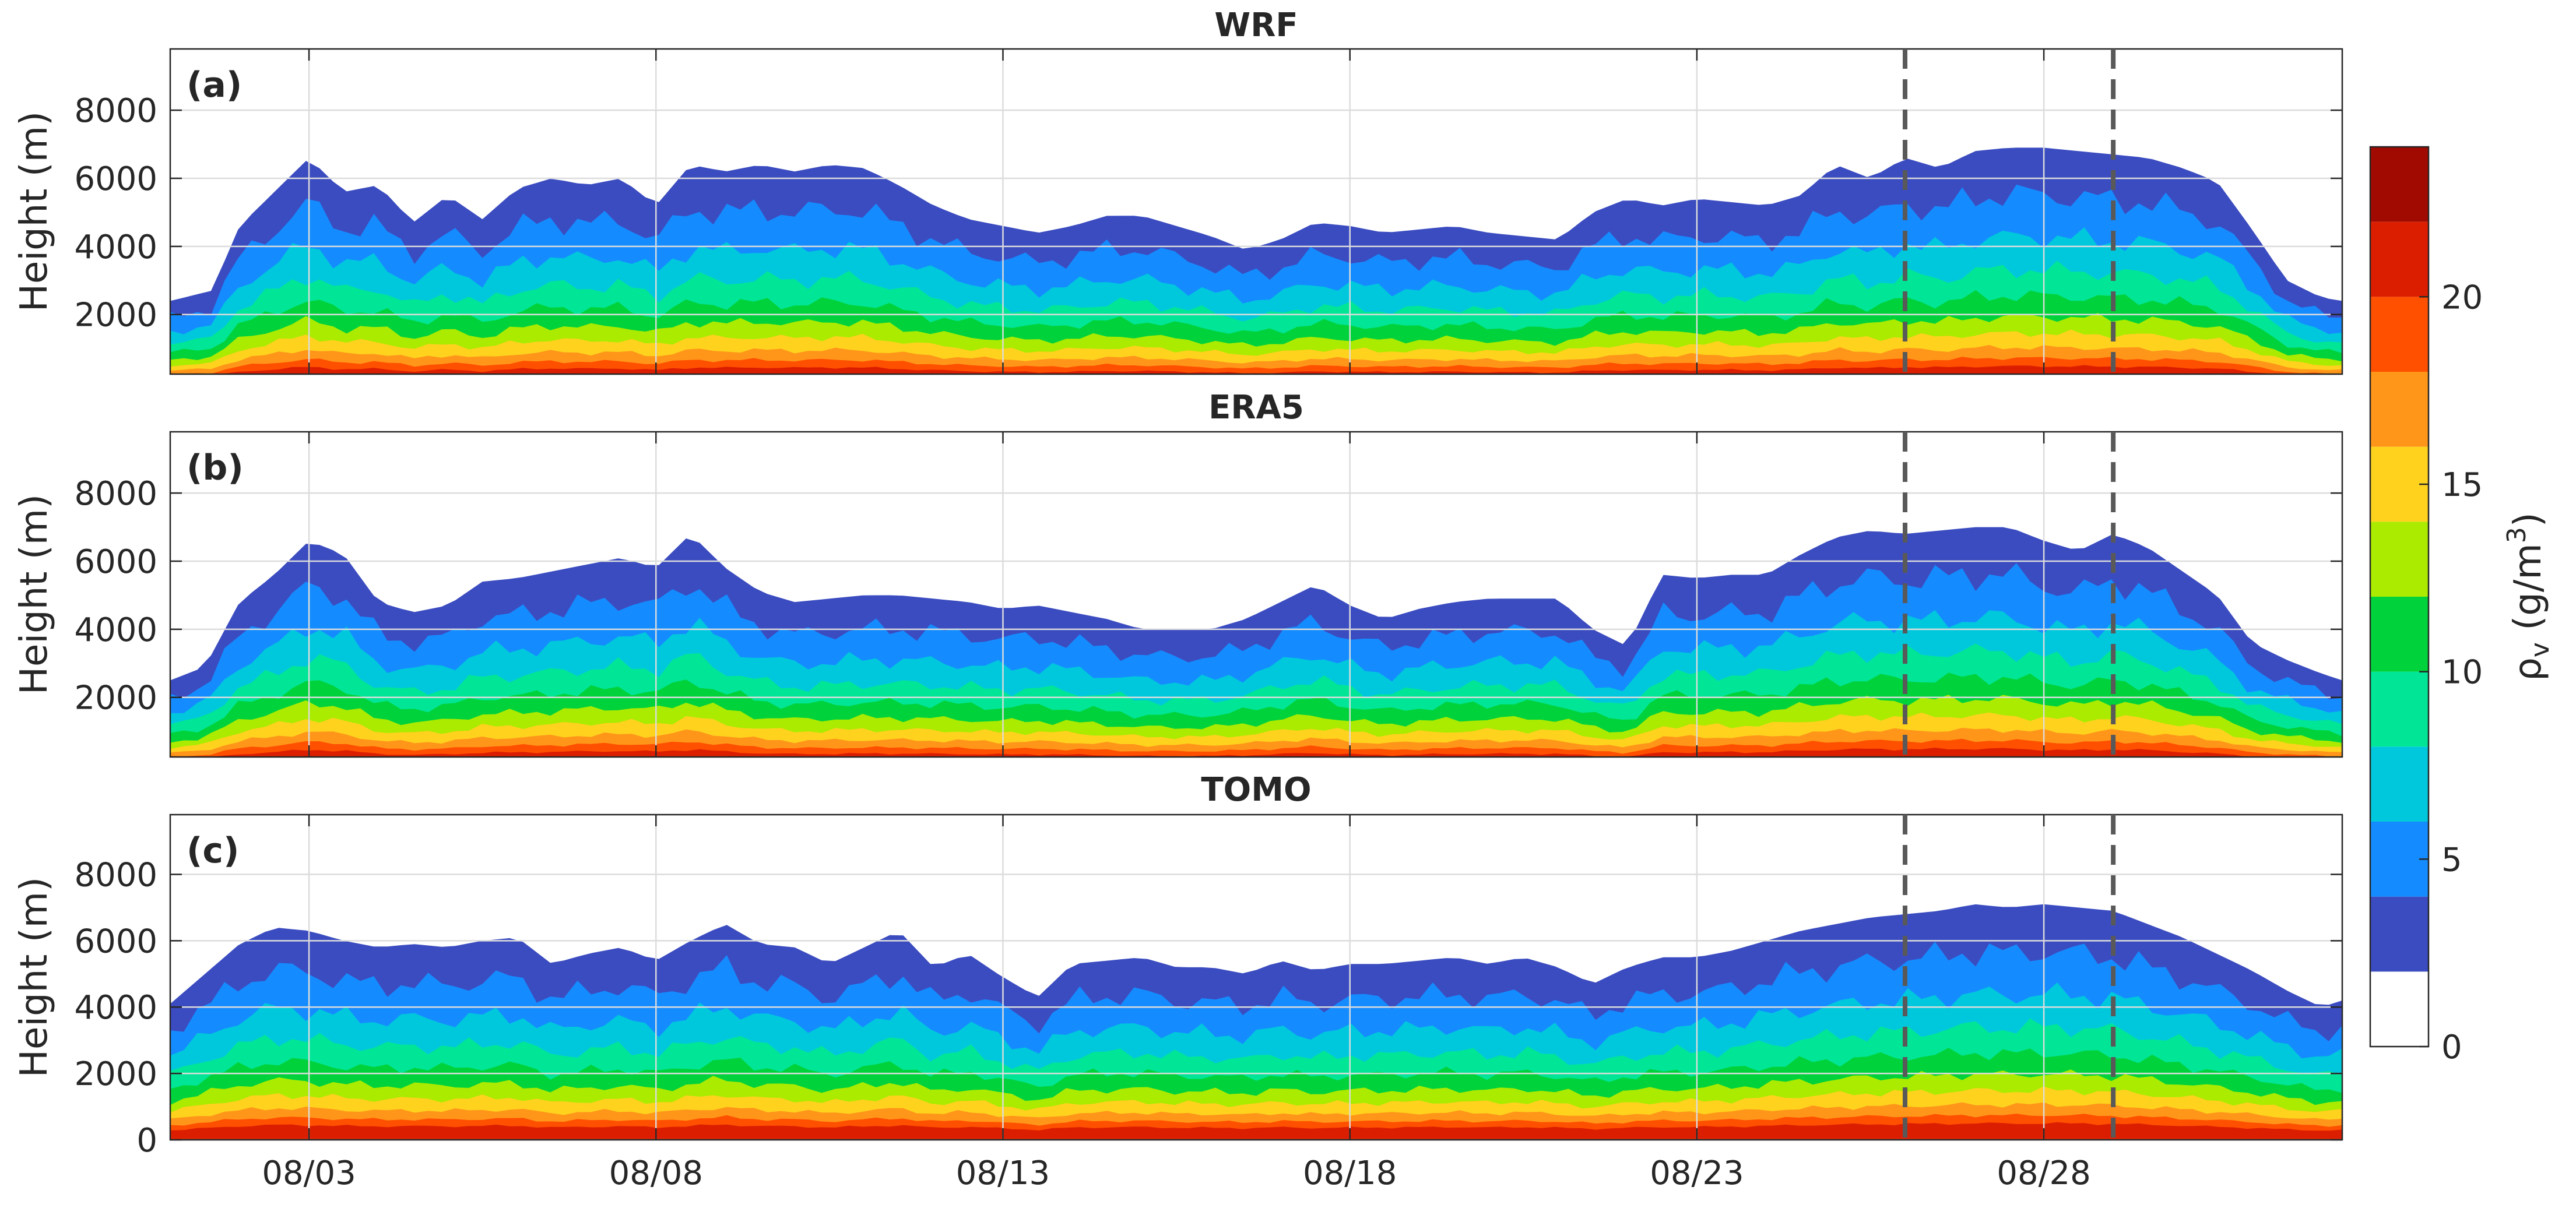 Image resolution: width=2576 pixels, height=1208 pixels. I want to click on panel-a-y-tick-label: 4000, so click(115, 247).